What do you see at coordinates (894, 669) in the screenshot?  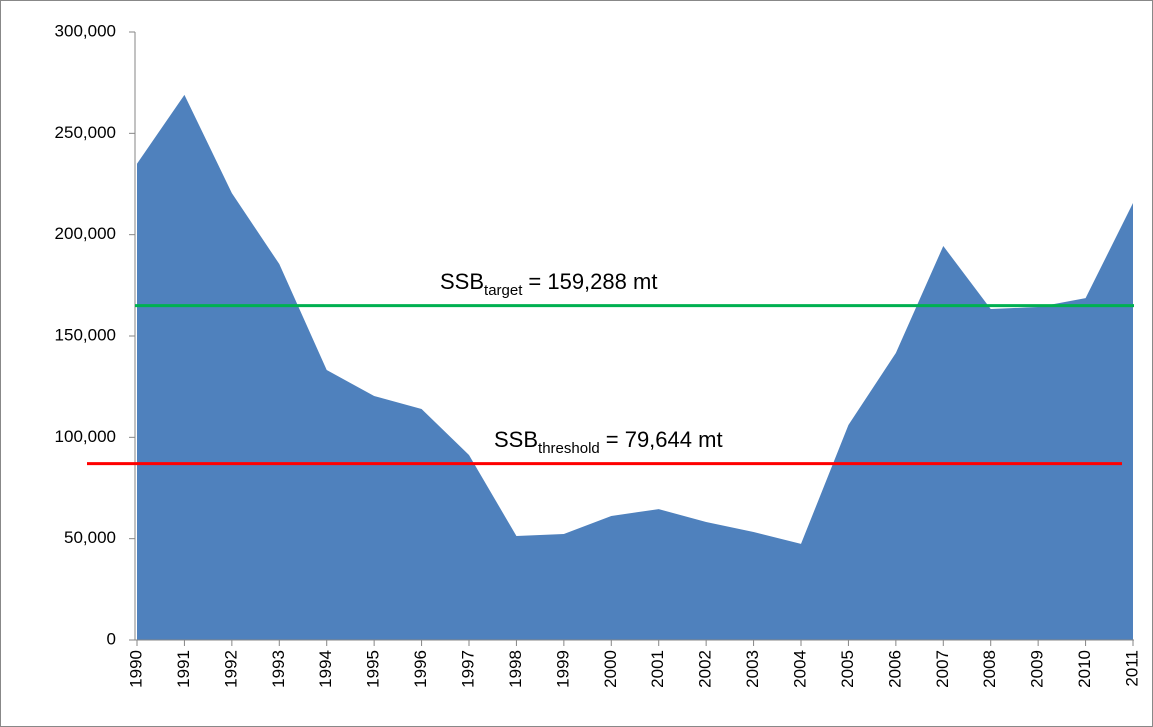 I see `x-tick-label: 2006` at bounding box center [894, 669].